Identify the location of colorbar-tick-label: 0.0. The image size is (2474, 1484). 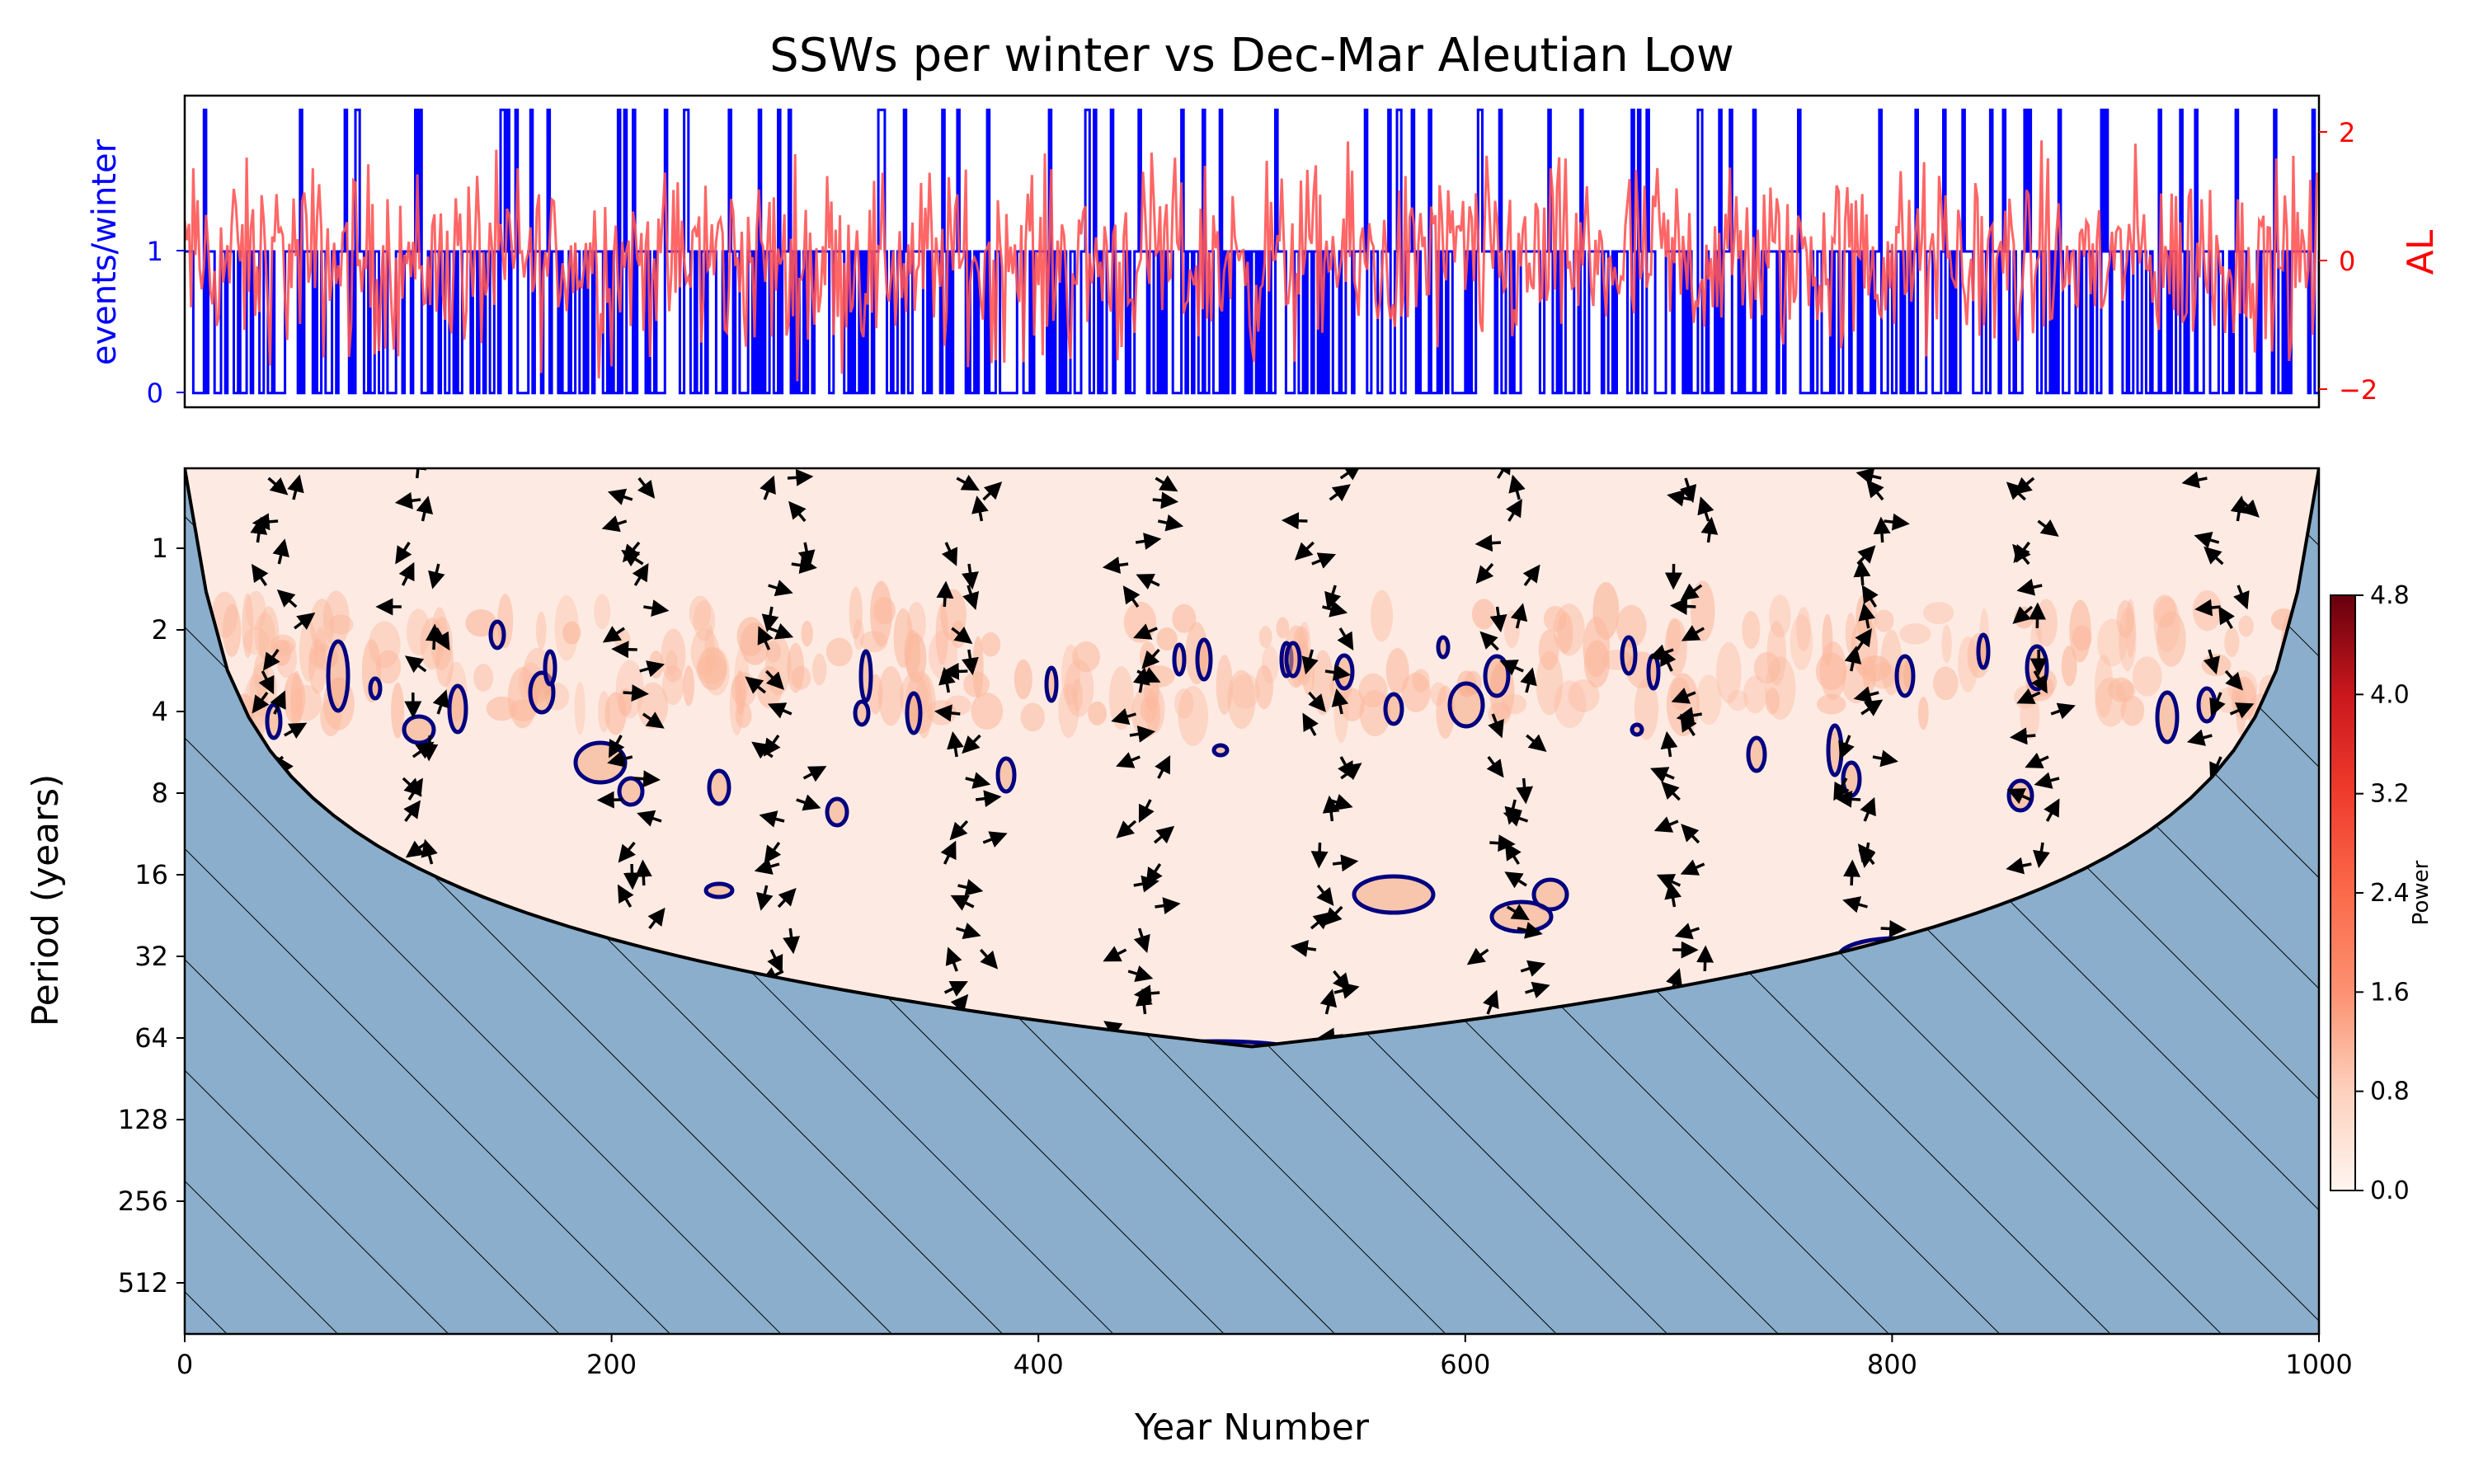
(2390, 1190).